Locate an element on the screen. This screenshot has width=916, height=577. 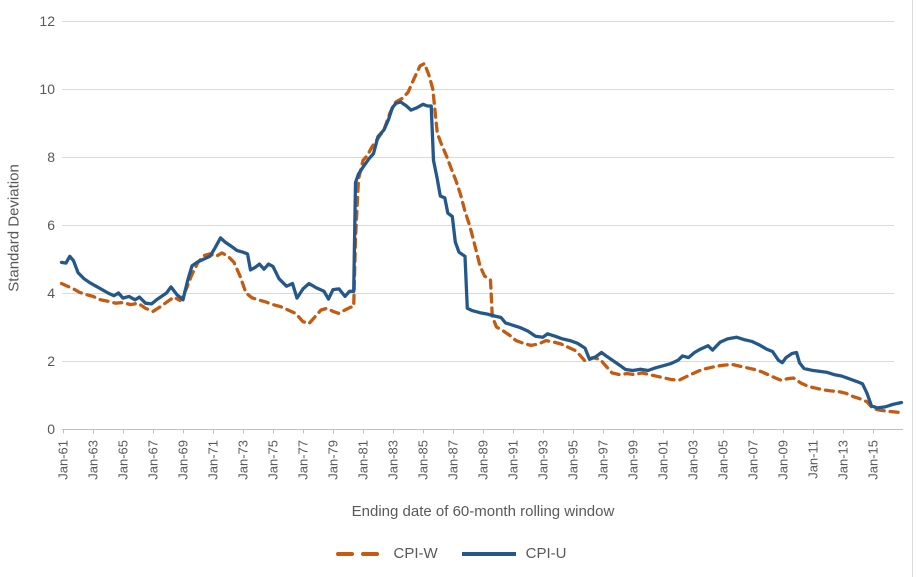
legend-item-cpi-u: CPI-U is located at coordinates (513, 553).